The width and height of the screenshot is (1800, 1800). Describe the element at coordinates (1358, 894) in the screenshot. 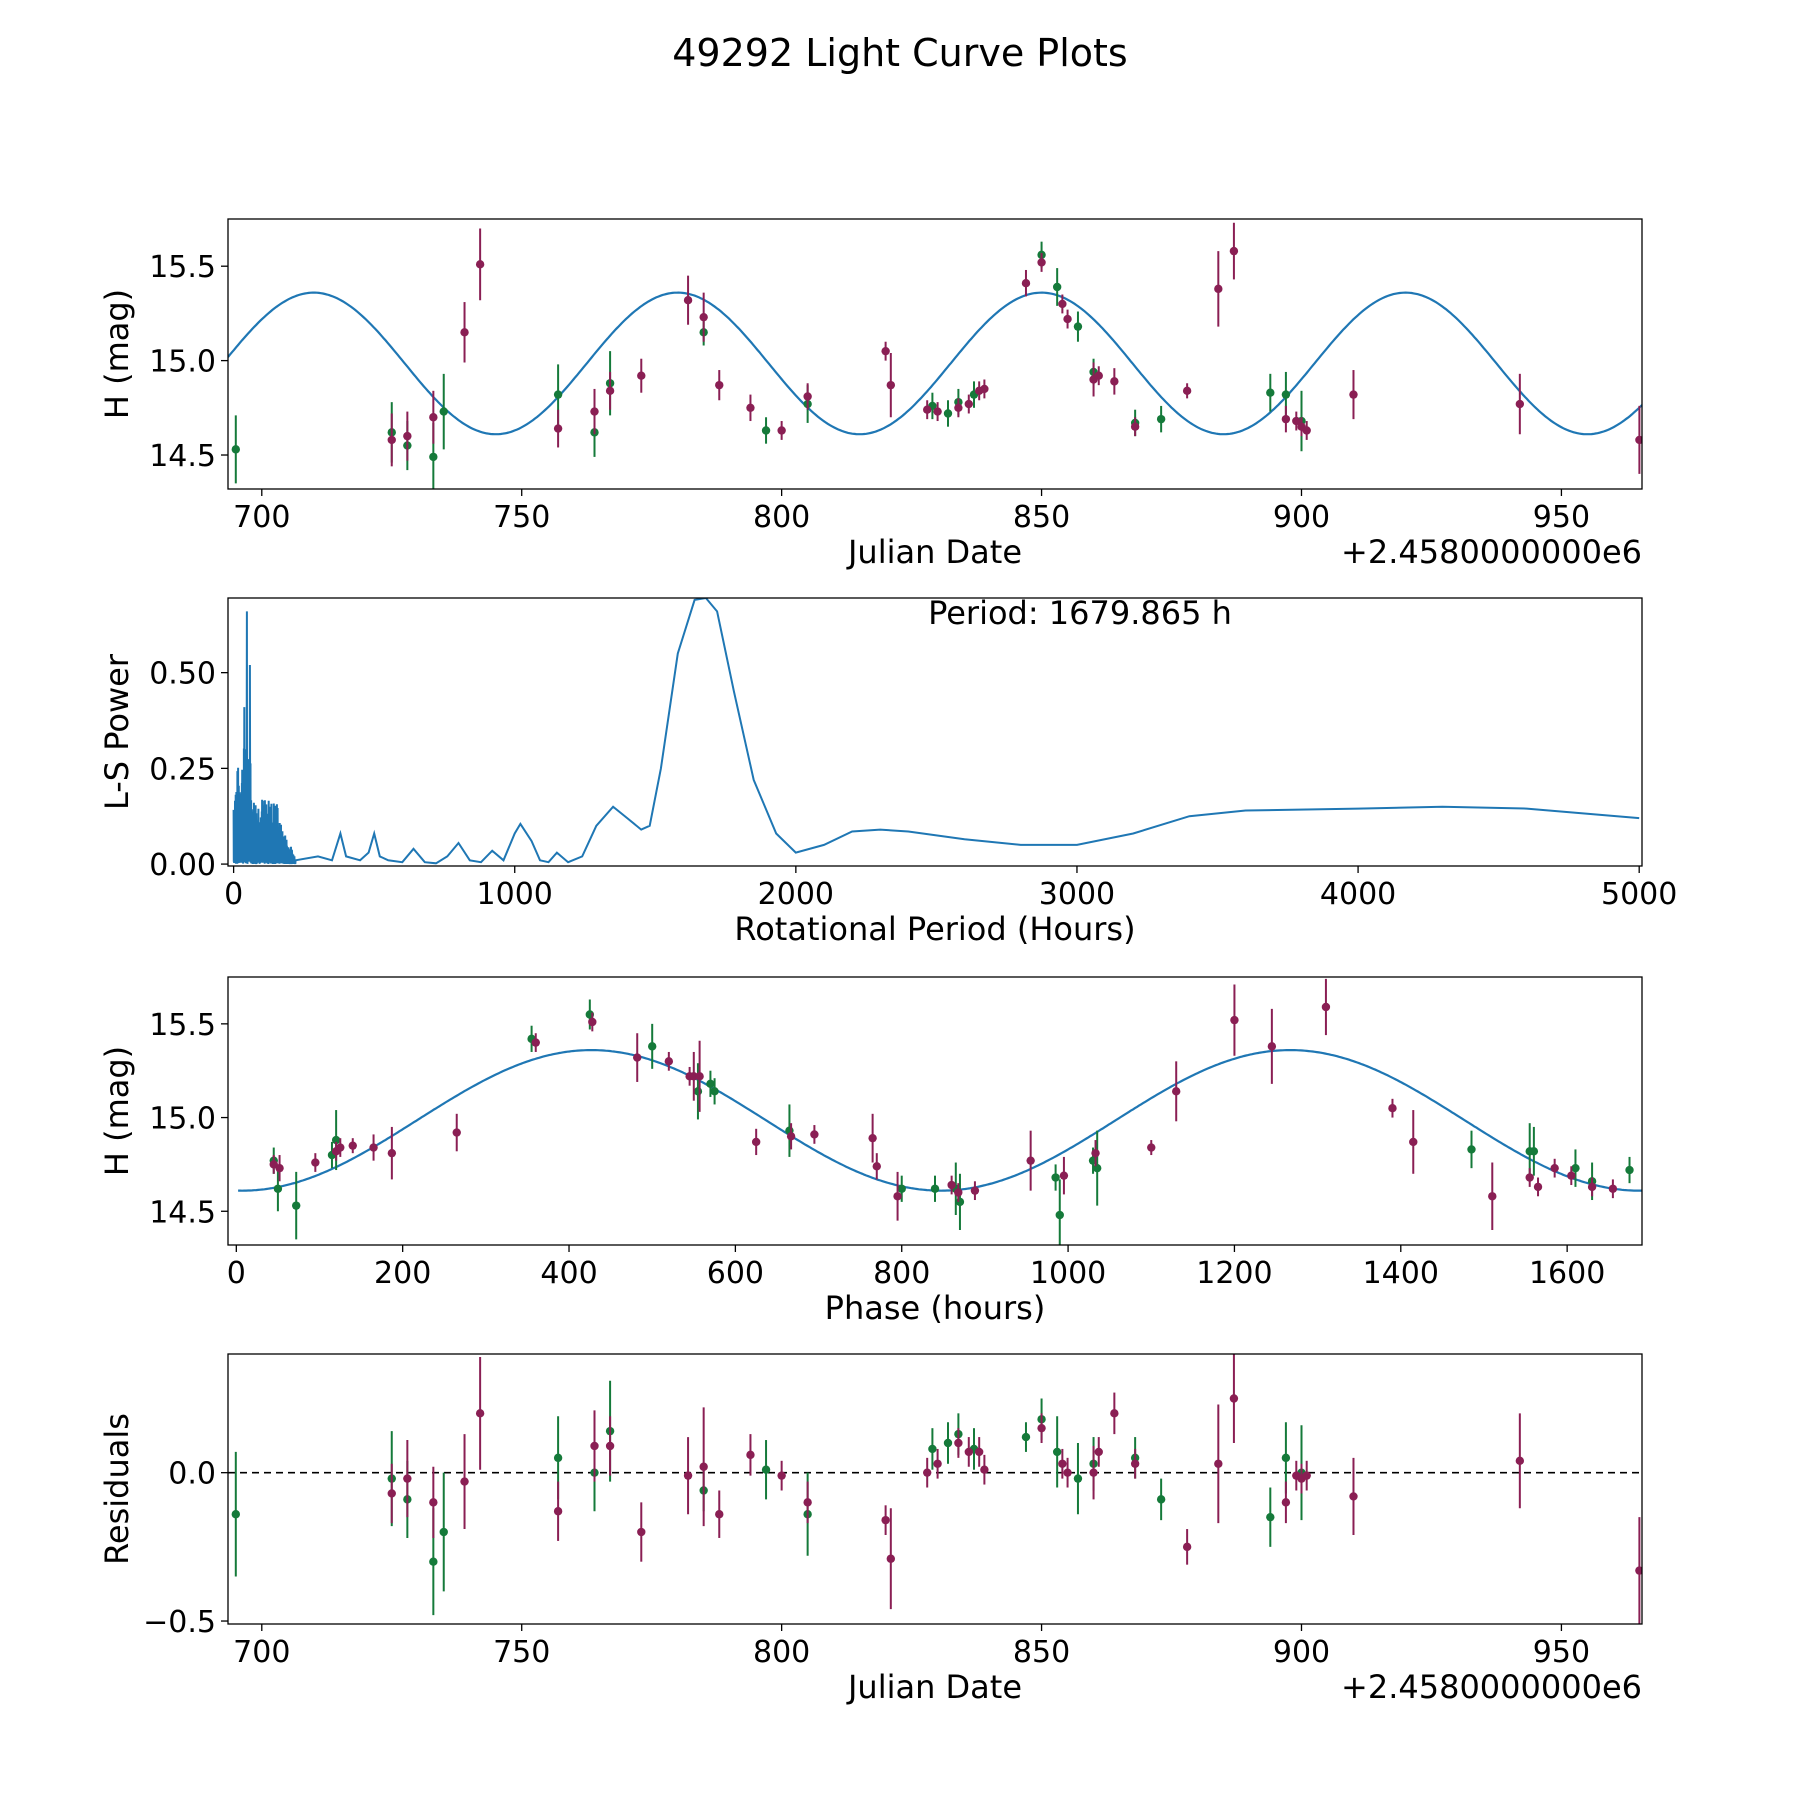

I see `x-tick-label: 4000` at that location.